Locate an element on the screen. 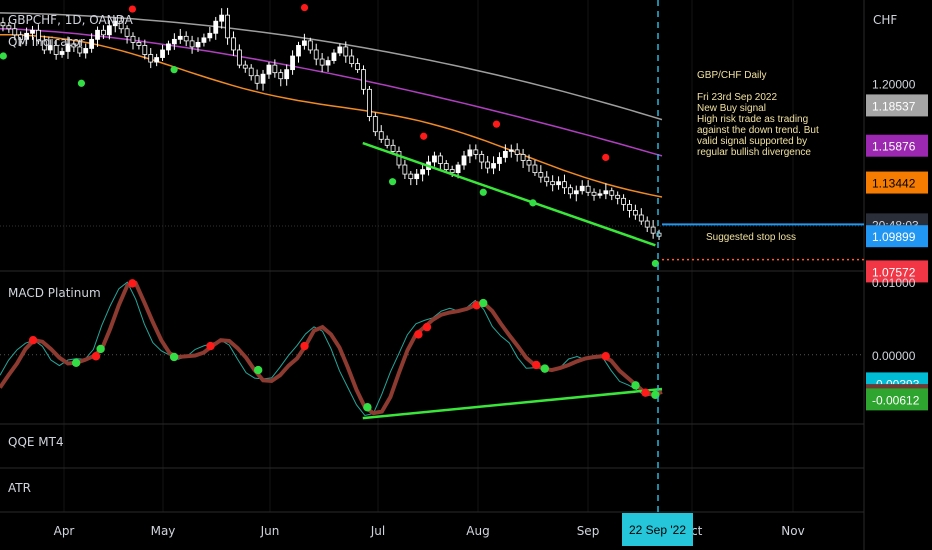 Image resolution: width=932 pixels, height=550 pixels. time-axis-label: Sep is located at coordinates (588, 531).